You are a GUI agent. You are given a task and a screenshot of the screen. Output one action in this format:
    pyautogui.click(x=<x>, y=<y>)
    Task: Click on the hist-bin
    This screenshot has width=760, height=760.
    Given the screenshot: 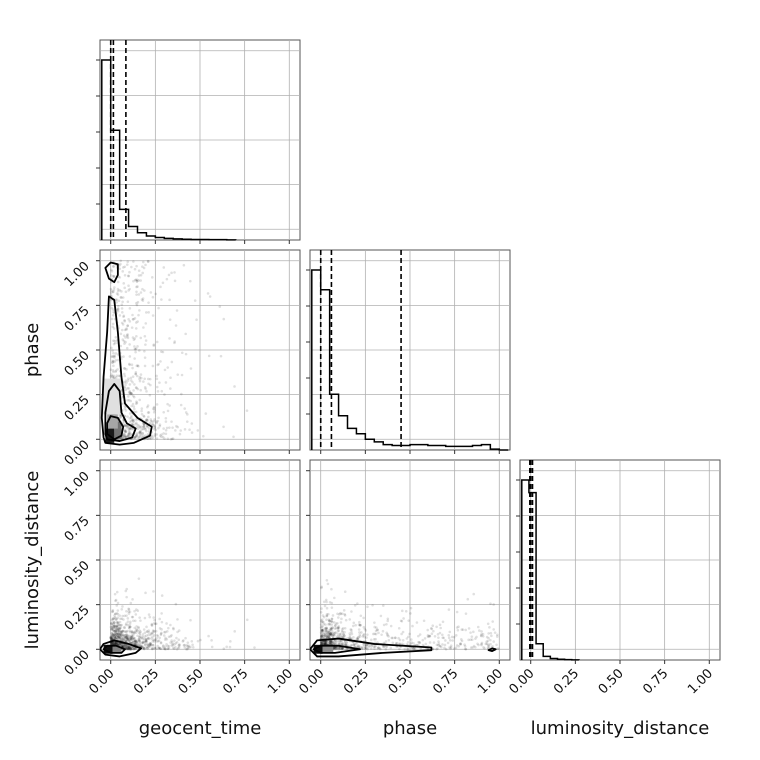 What is the action you would take?
    pyautogui.click(x=177, y=239)
    